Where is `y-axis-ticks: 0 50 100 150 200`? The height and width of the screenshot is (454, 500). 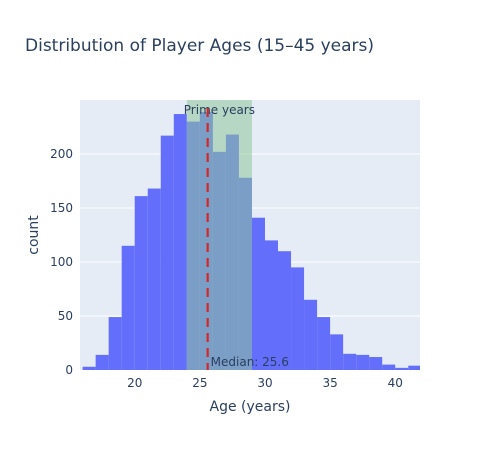
y-axis-ticks: 0 50 100 150 200 is located at coordinates (61, 262).